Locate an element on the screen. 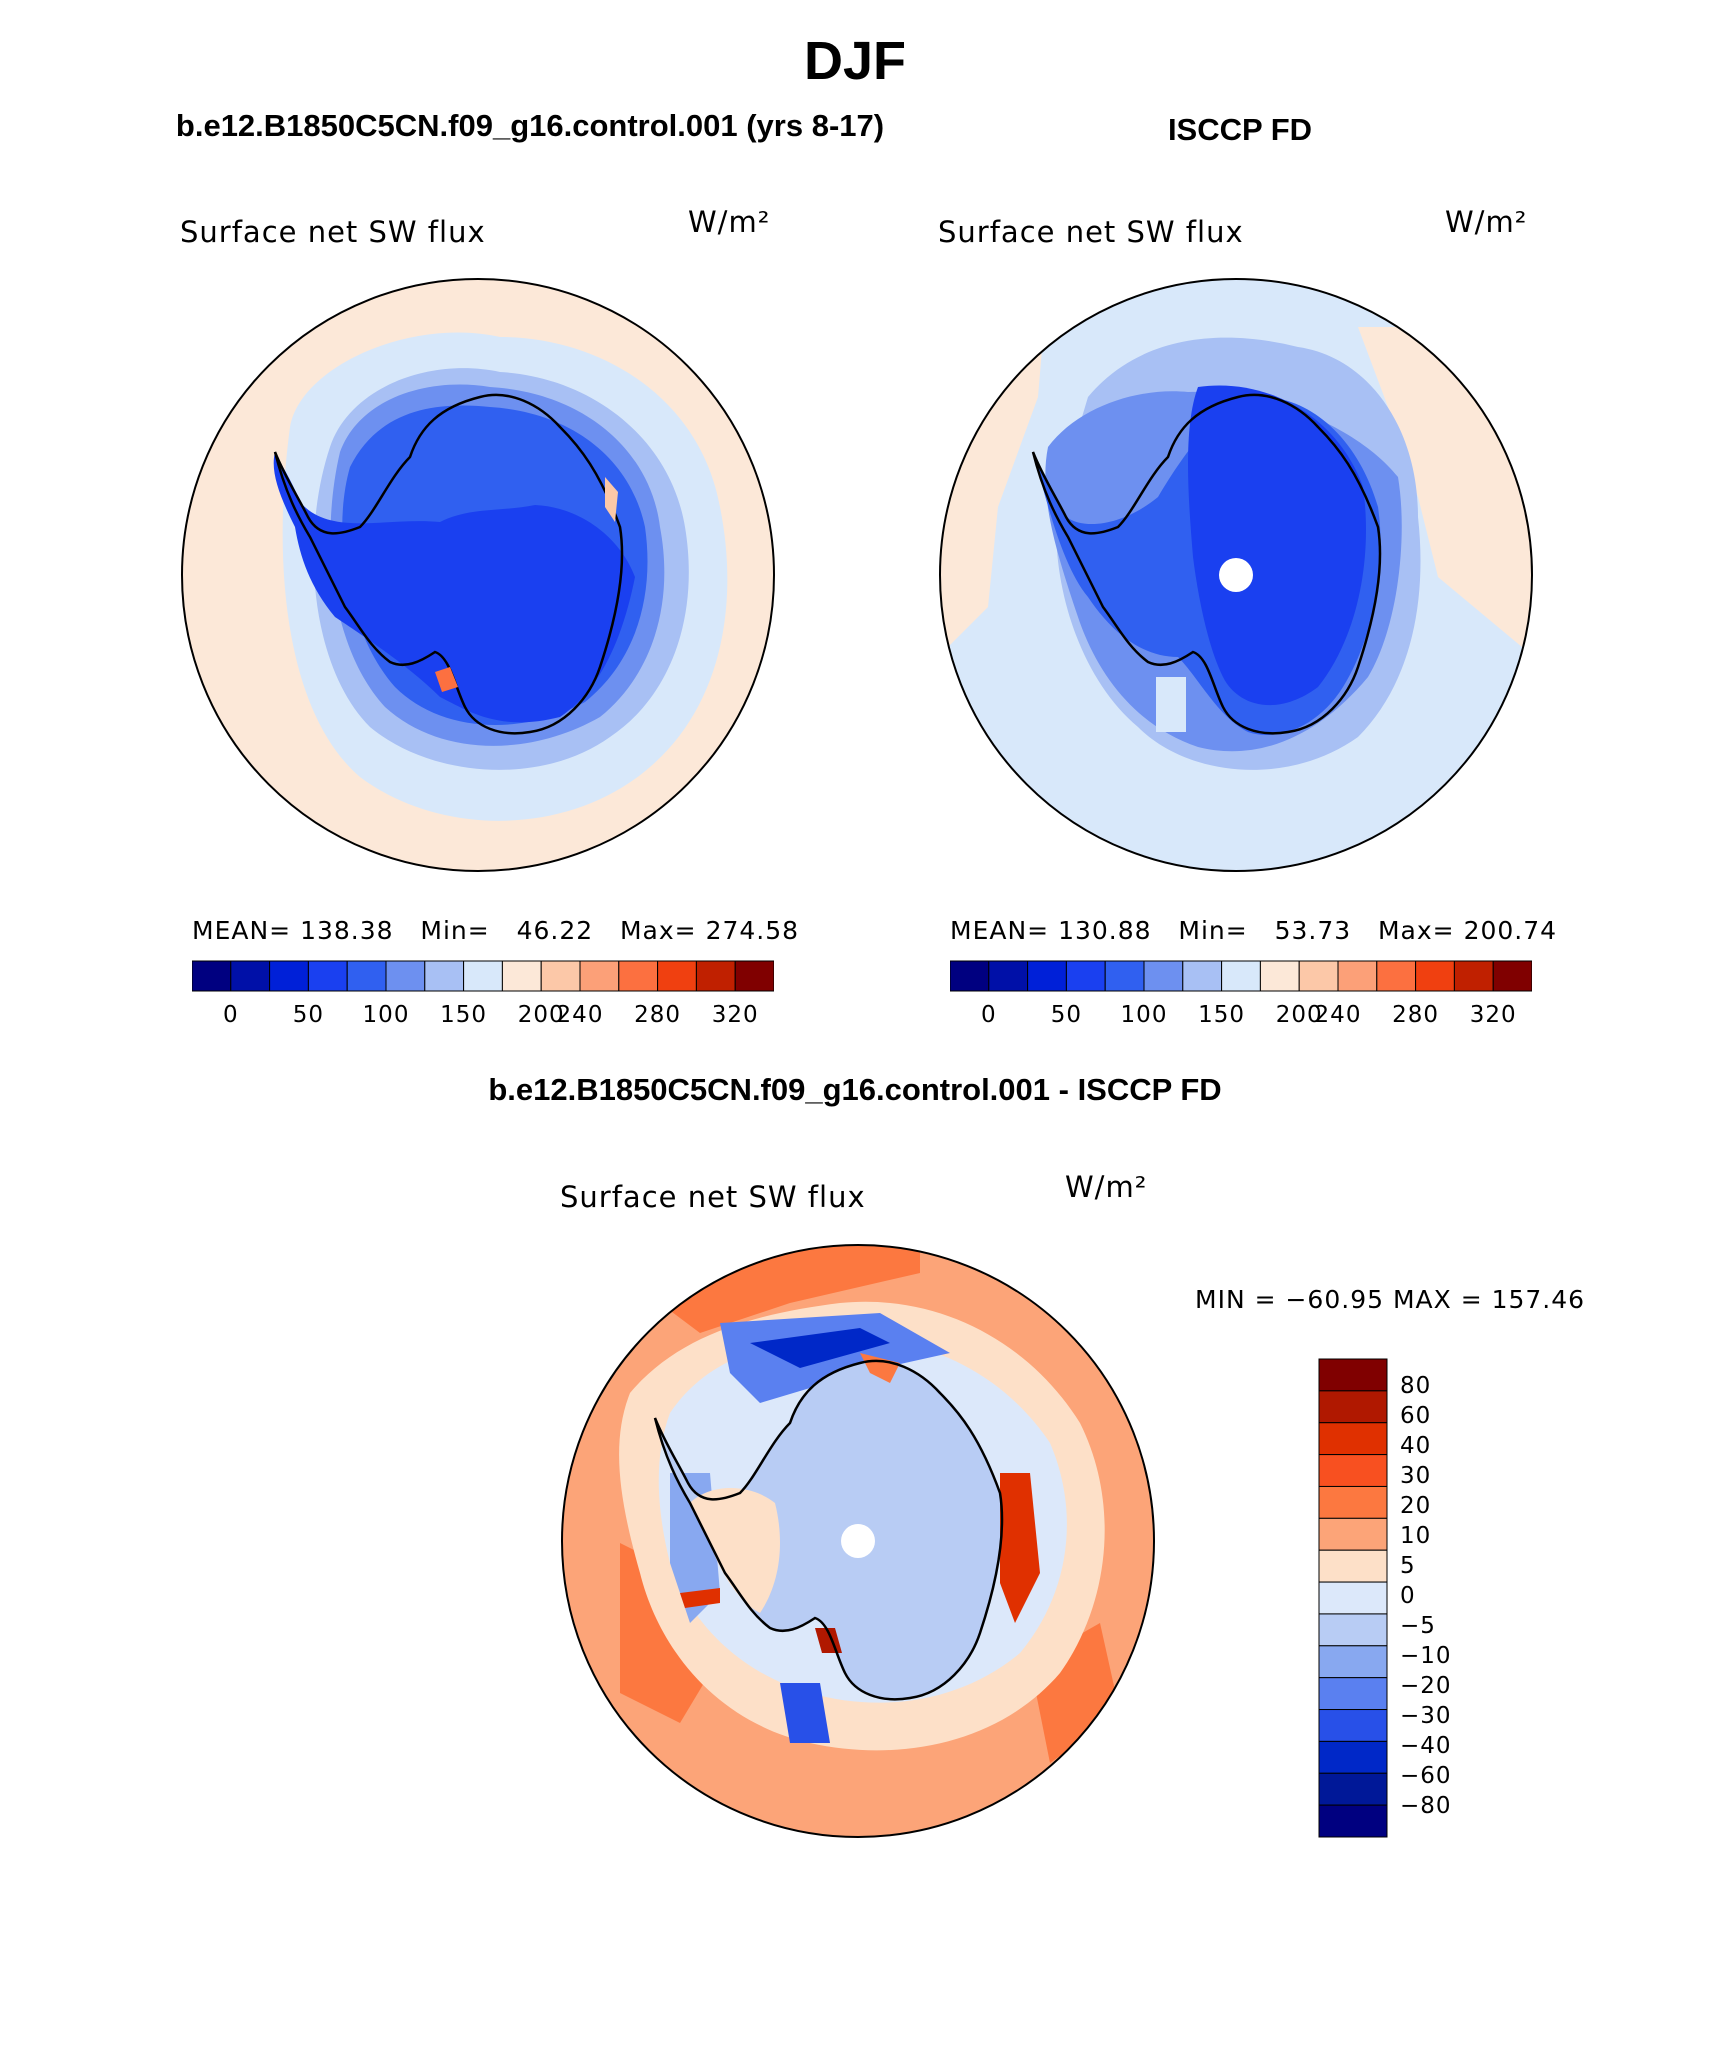 This screenshot has width=1710, height=2056. model-mean-value: 138.38 is located at coordinates (347, 930).